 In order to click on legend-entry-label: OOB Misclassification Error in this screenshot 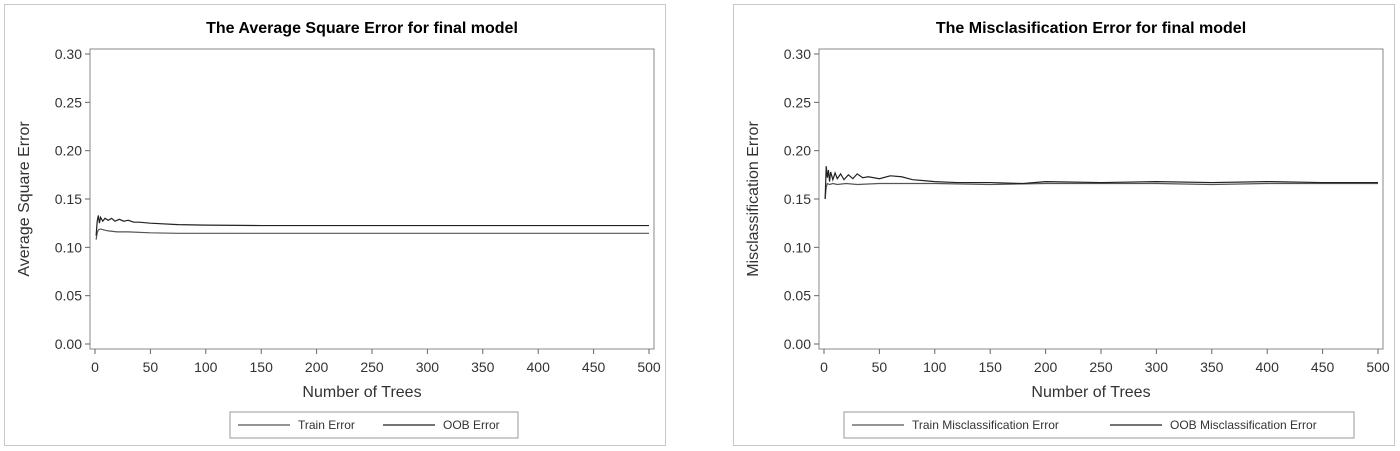, I will do `click(1243, 425)`.